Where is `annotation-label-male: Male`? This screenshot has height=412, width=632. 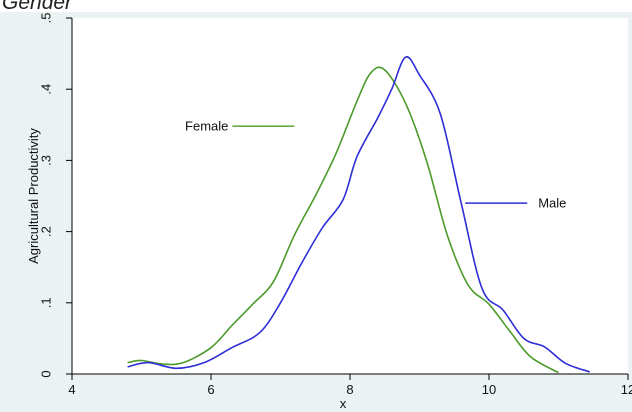
annotation-label-male: Male is located at coordinates (552, 203).